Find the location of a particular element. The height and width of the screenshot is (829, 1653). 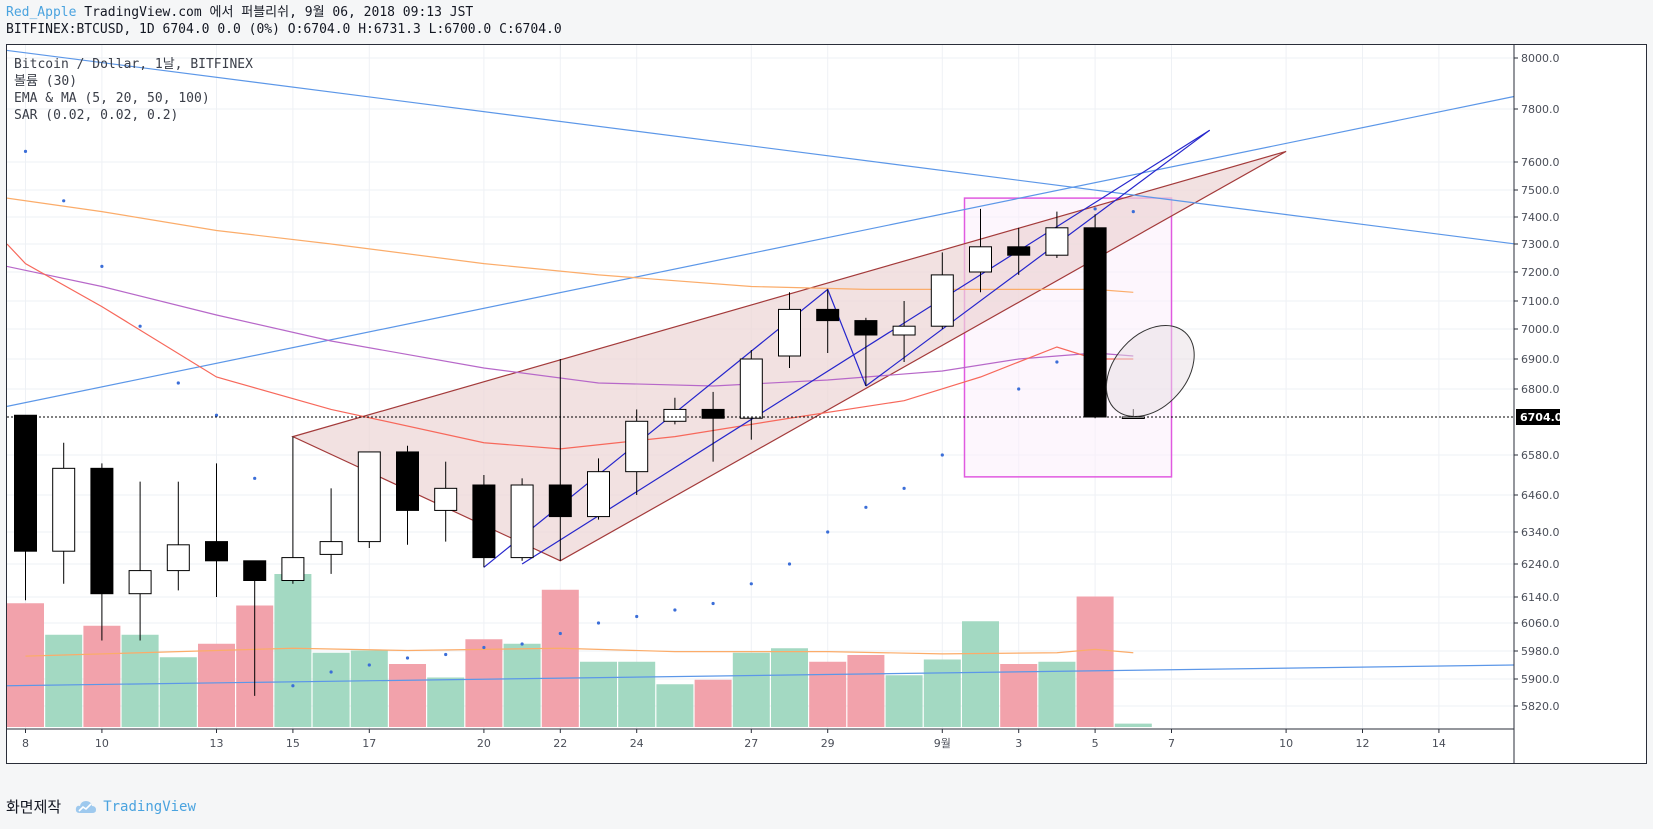

y-tick-label: 7100.0 is located at coordinates (1540, 301).